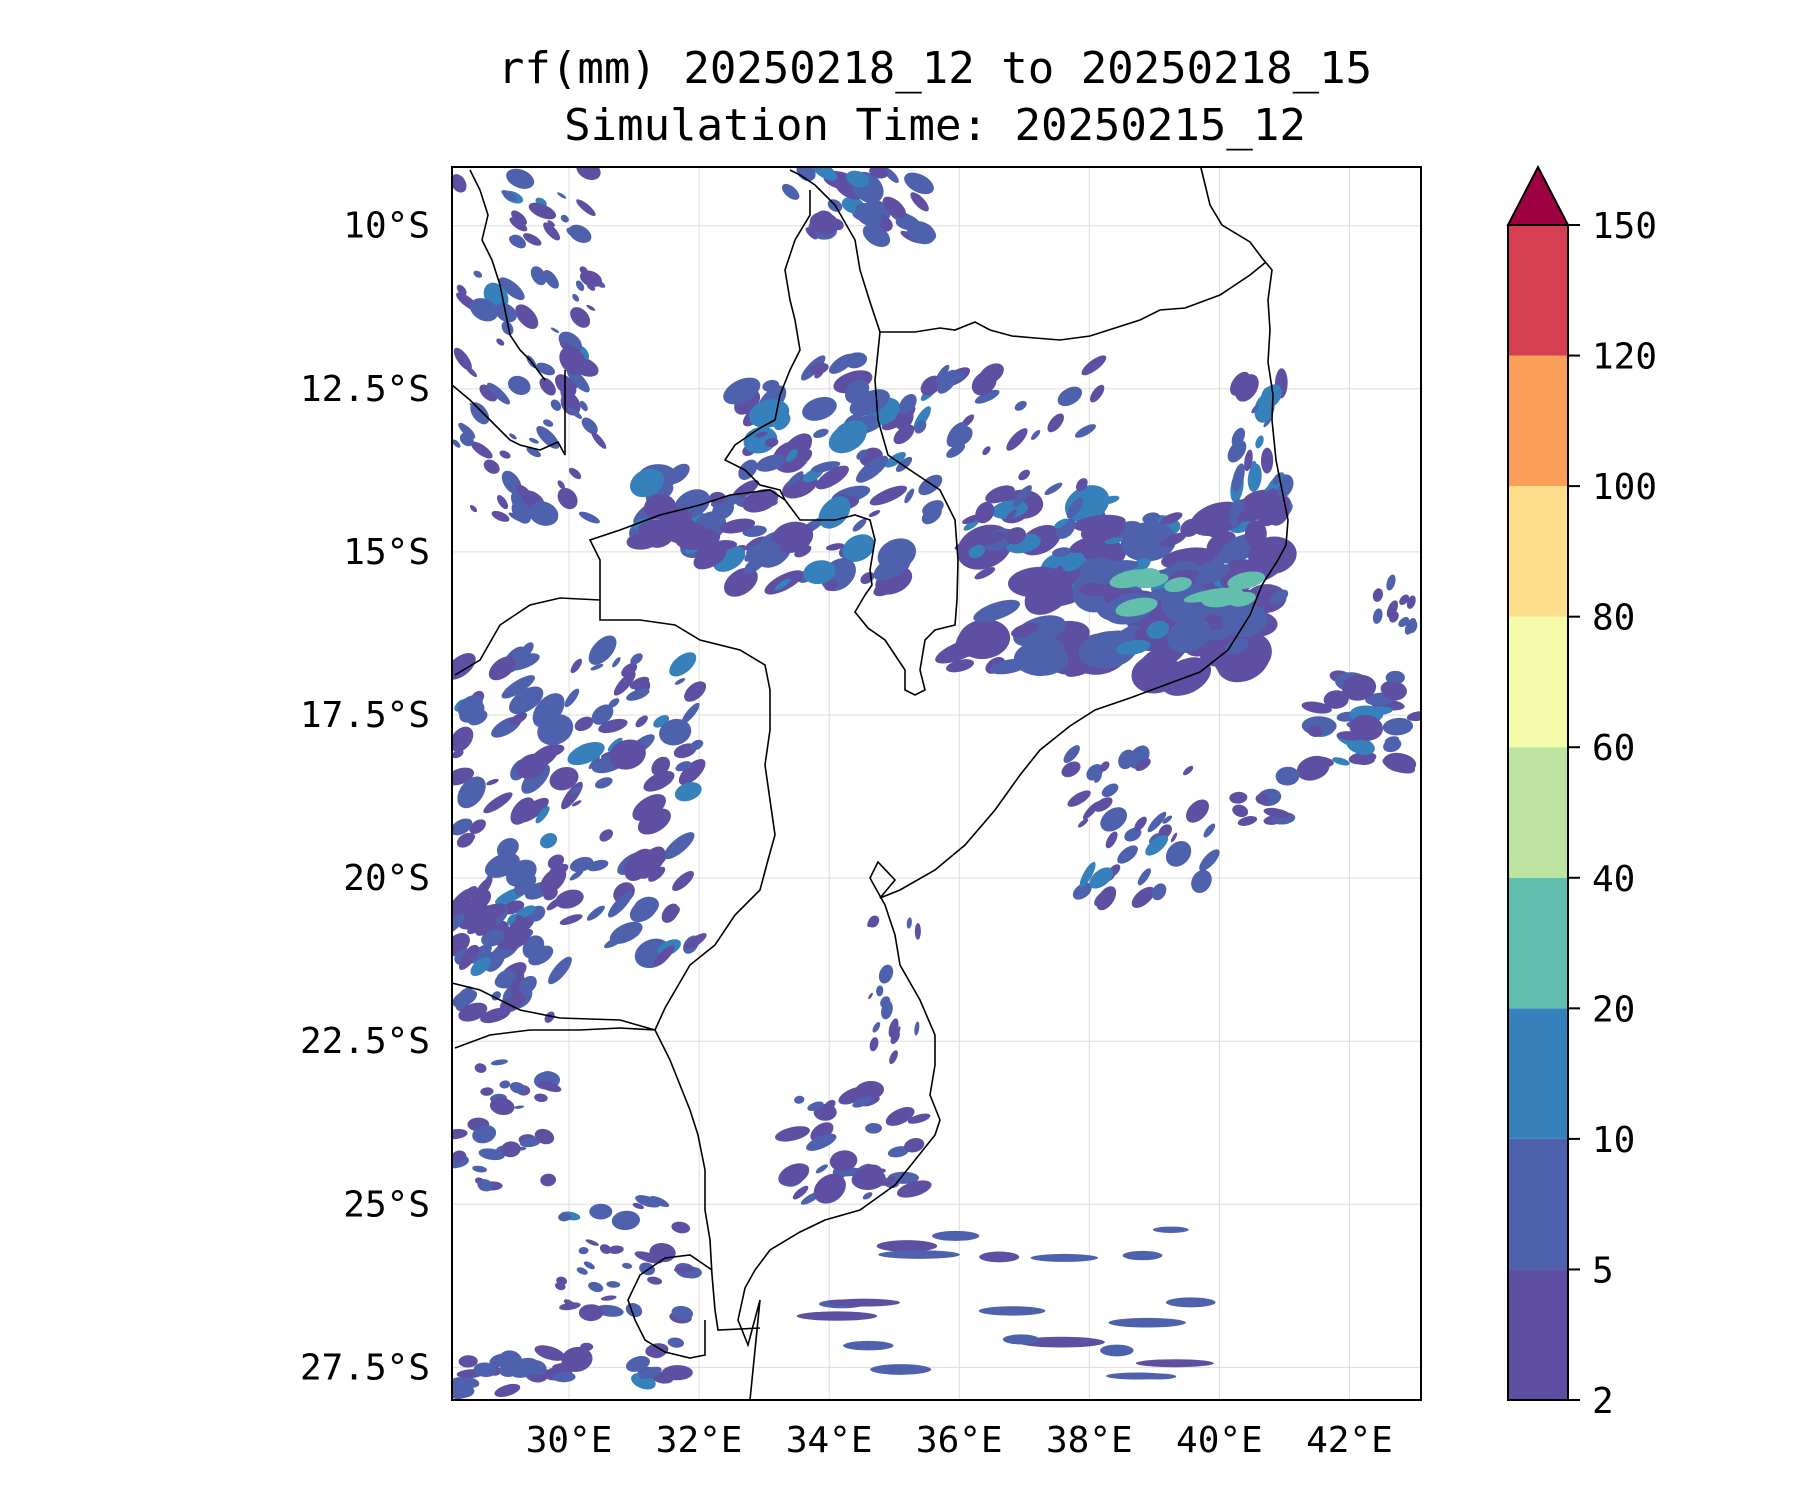 The height and width of the screenshot is (1500, 1800). Describe the element at coordinates (365, 1041) in the screenshot. I see `lat-tick-label: 22.5°S` at that location.